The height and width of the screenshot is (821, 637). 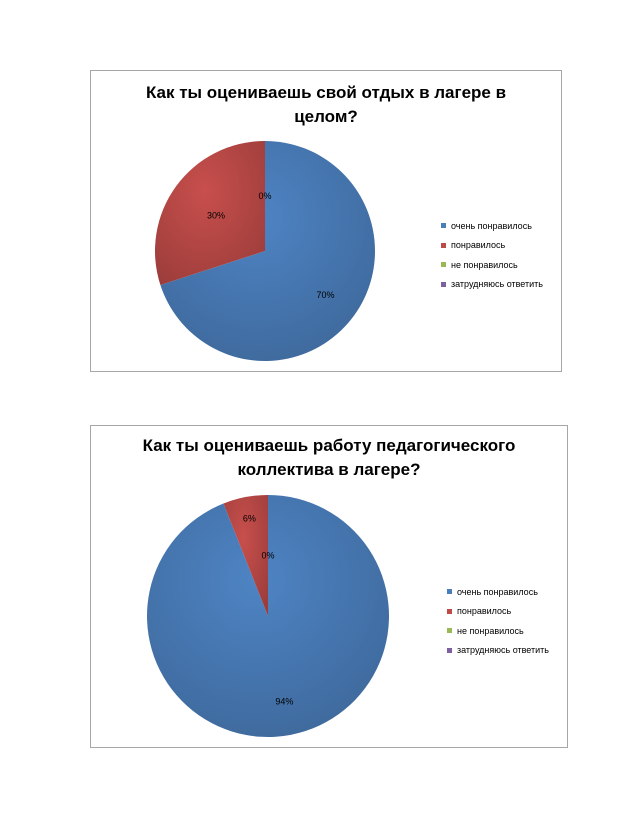 What do you see at coordinates (249, 519) in the screenshot?
I see `data-label: 6%` at bounding box center [249, 519].